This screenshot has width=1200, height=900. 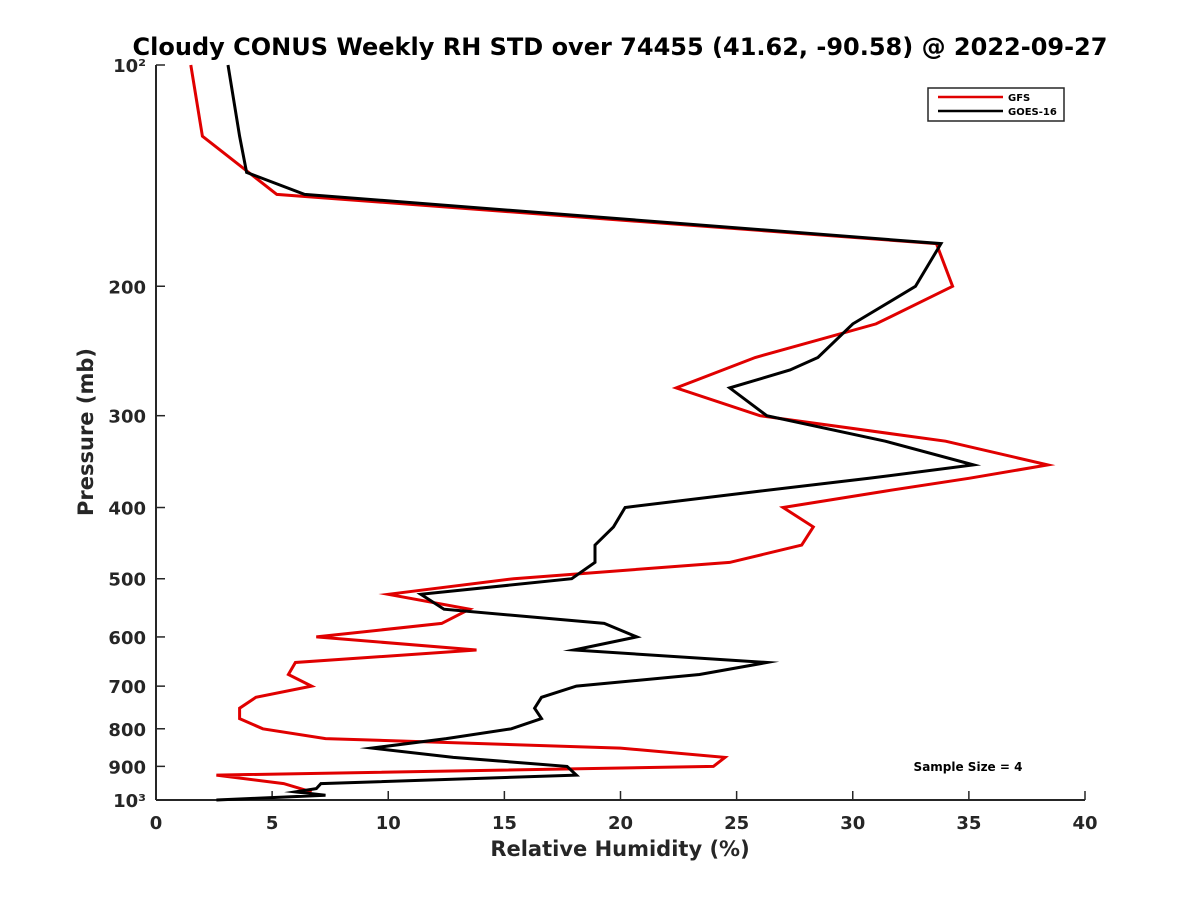 I want to click on y-tick-label: 10³, so click(x=129, y=801).